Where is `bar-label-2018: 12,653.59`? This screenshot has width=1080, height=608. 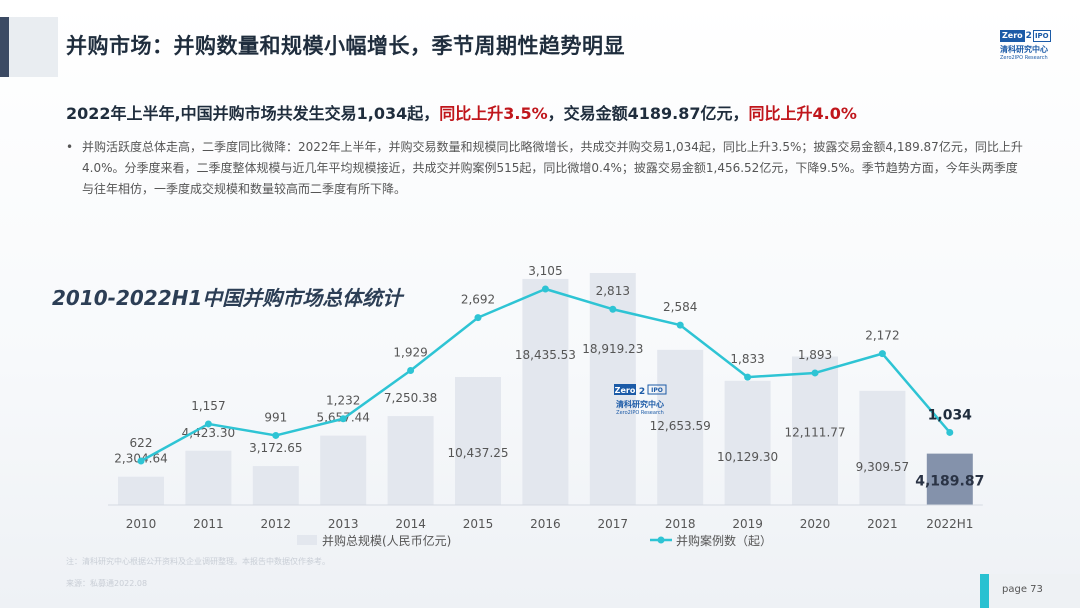
bar-label-2018: 12,653.59 is located at coordinates (680, 426).